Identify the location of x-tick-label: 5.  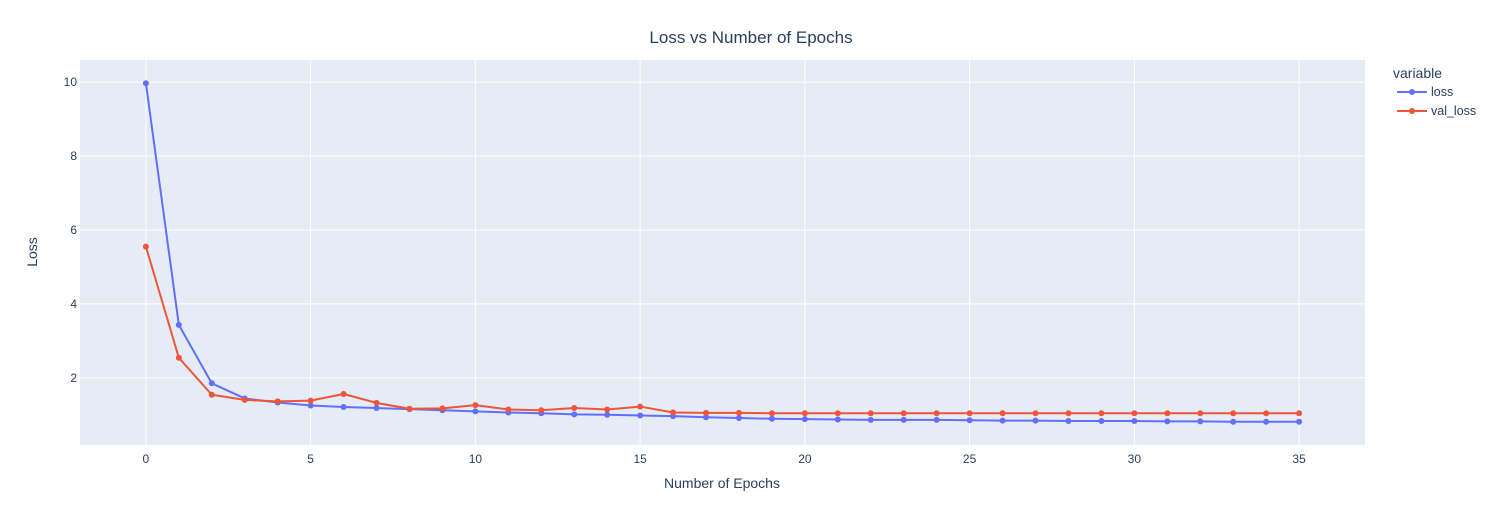
(310, 459).